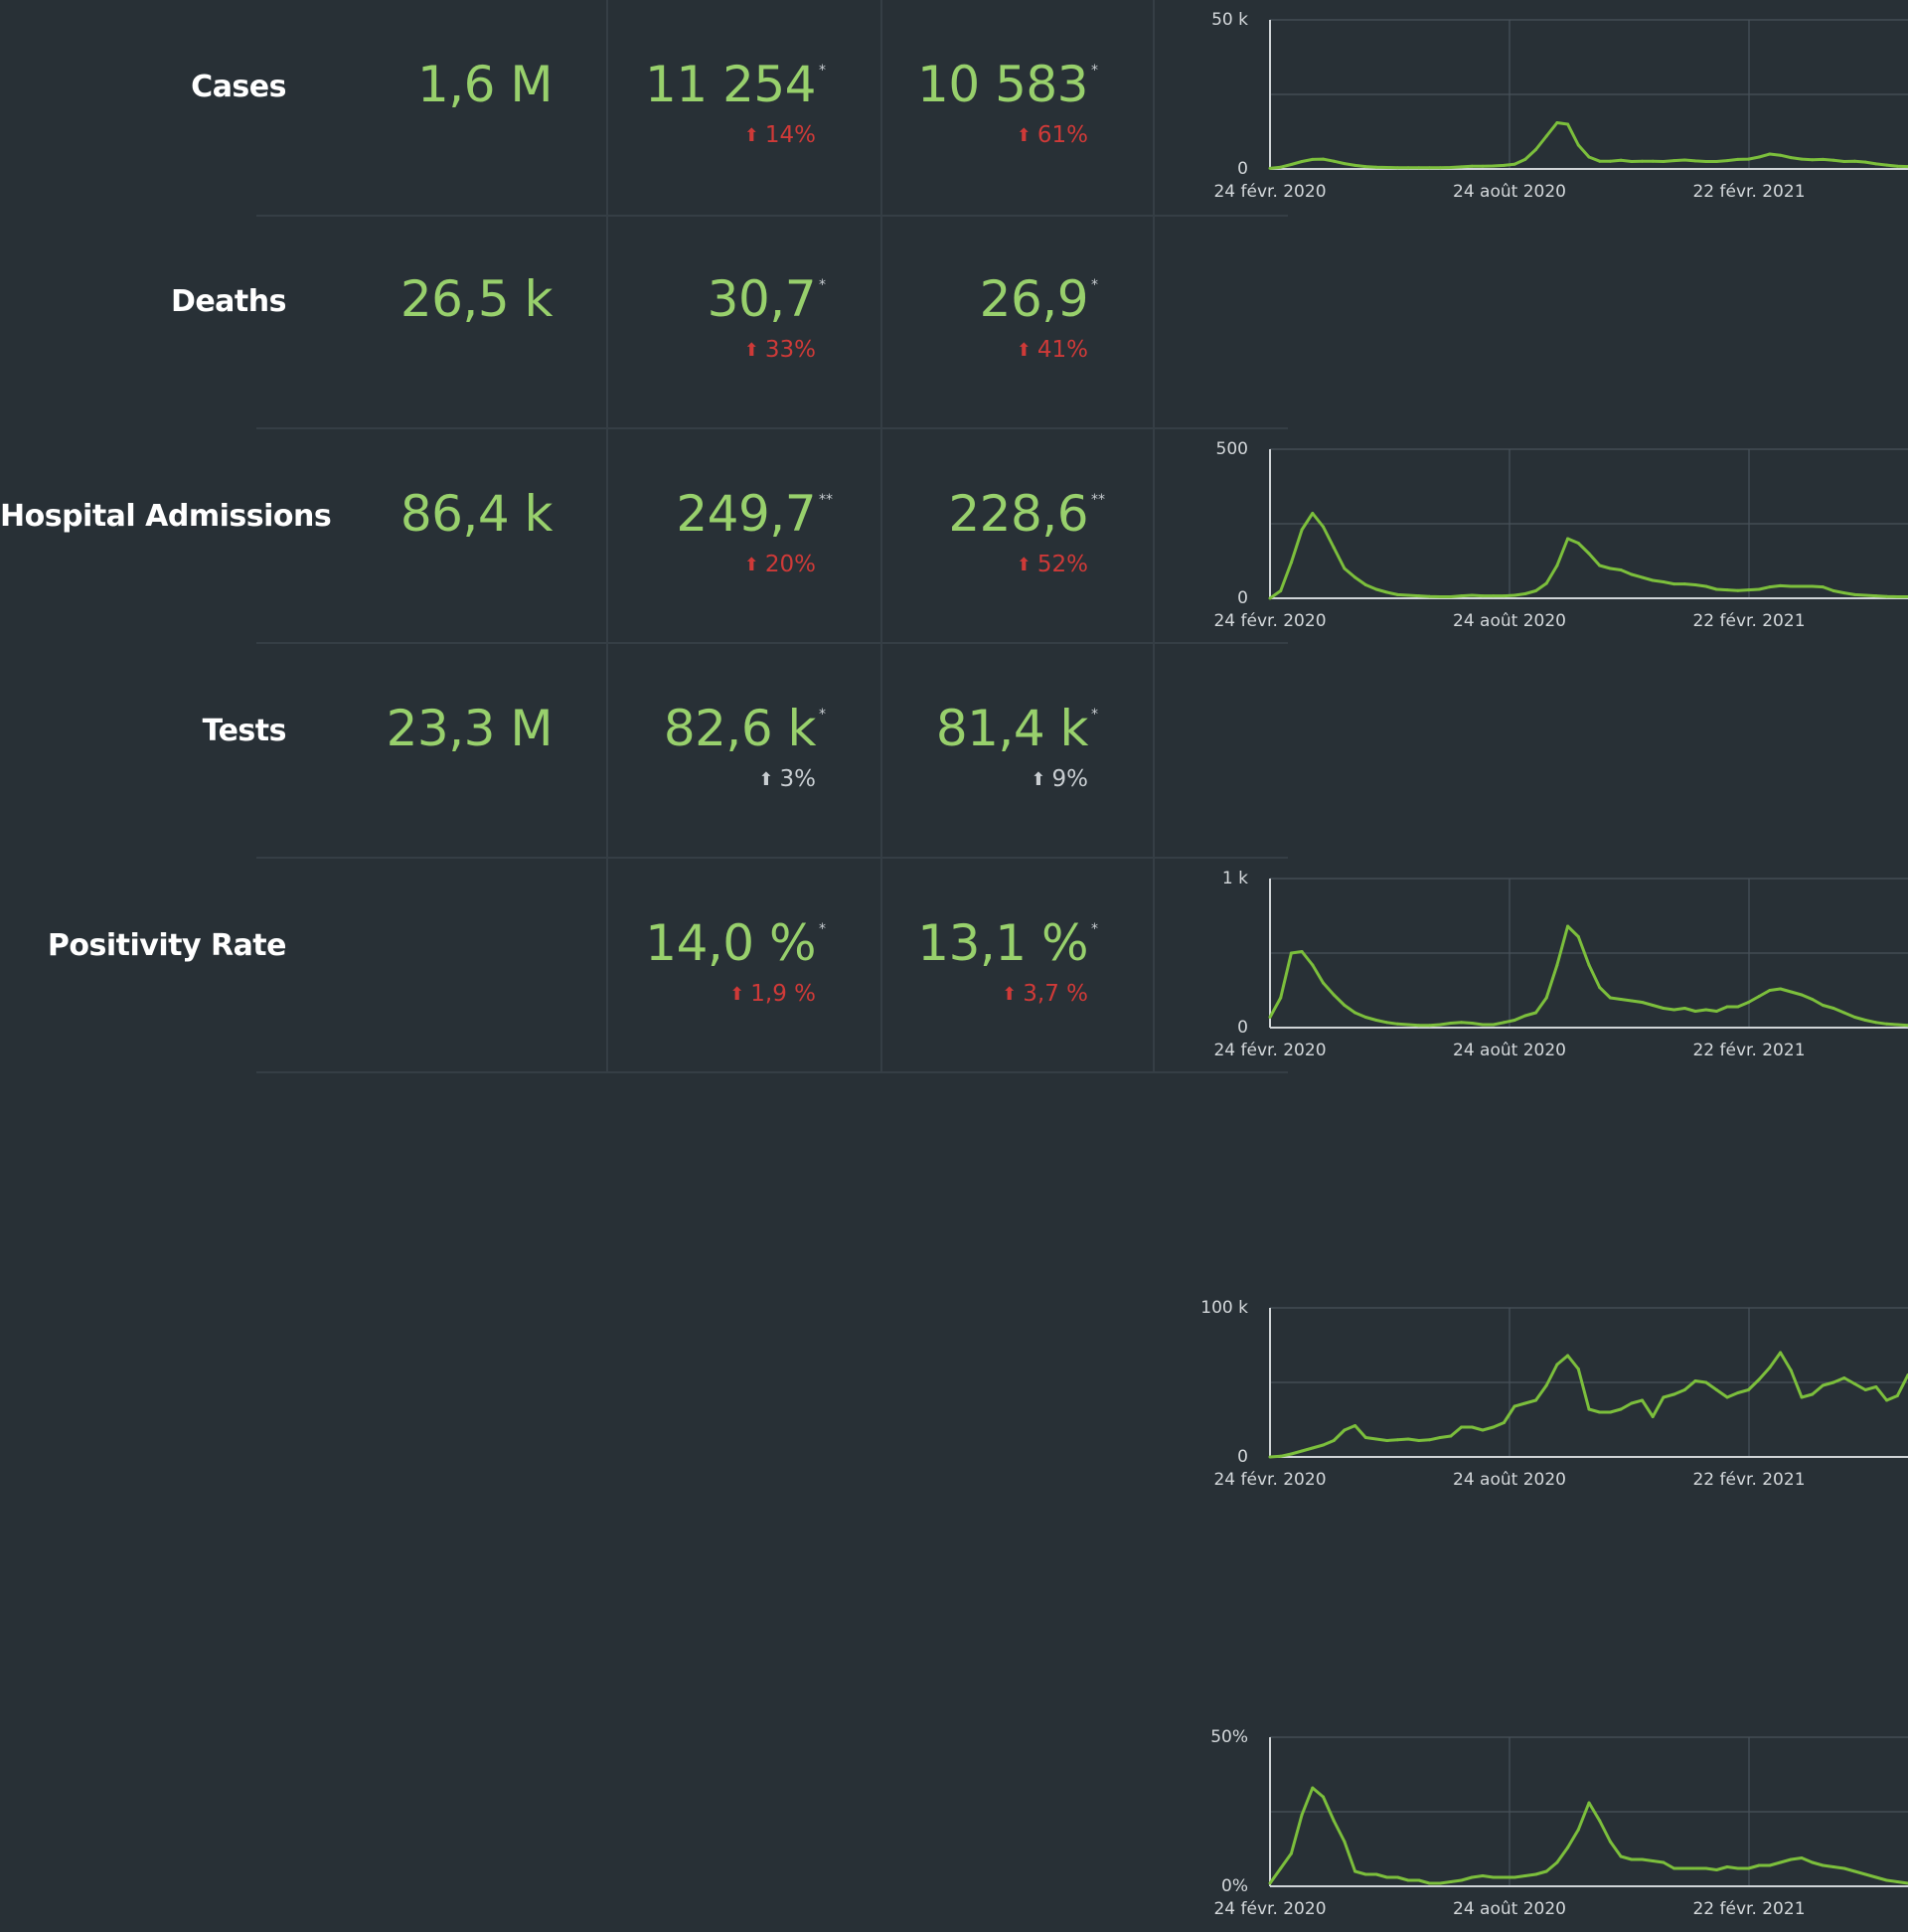 The width and height of the screenshot is (1908, 1932). Describe the element at coordinates (772, 994) in the screenshot. I see `change-indicator: ⬆1,9 %` at that location.